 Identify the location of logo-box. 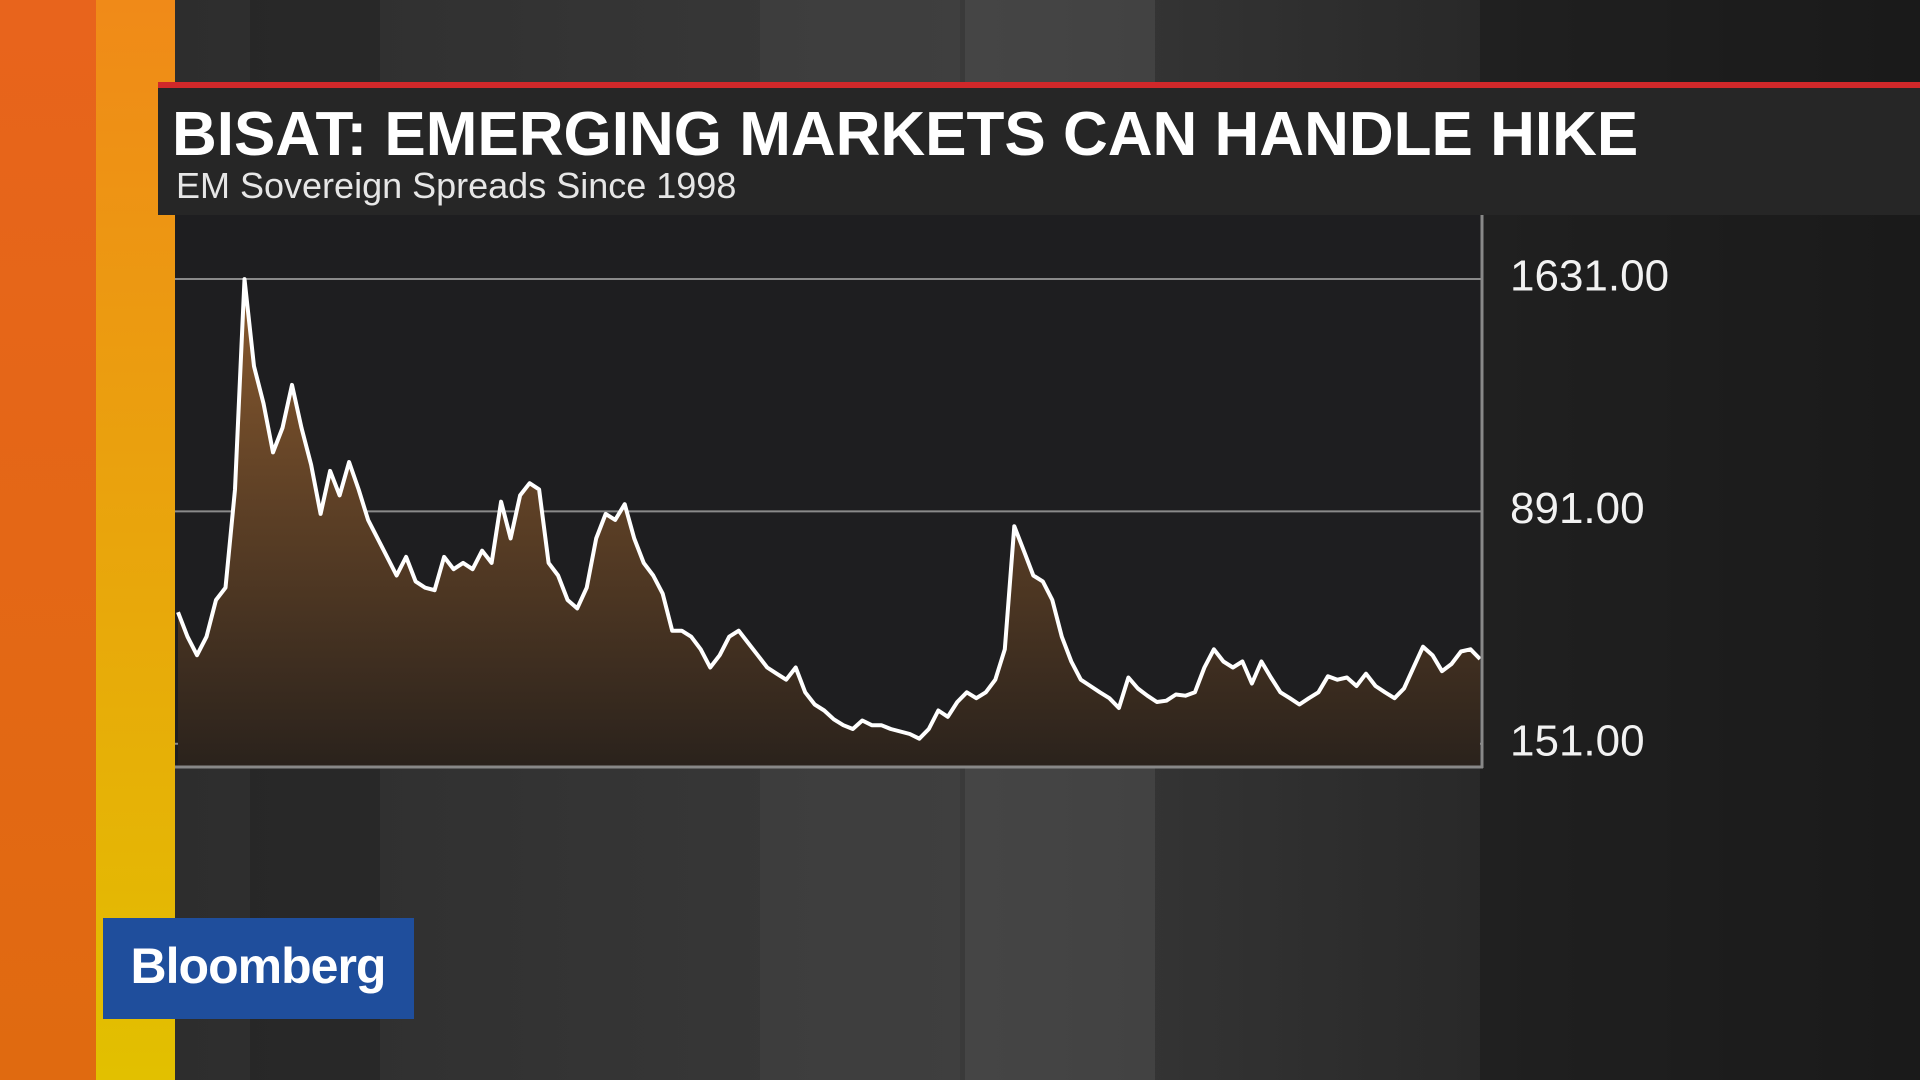
(258, 968).